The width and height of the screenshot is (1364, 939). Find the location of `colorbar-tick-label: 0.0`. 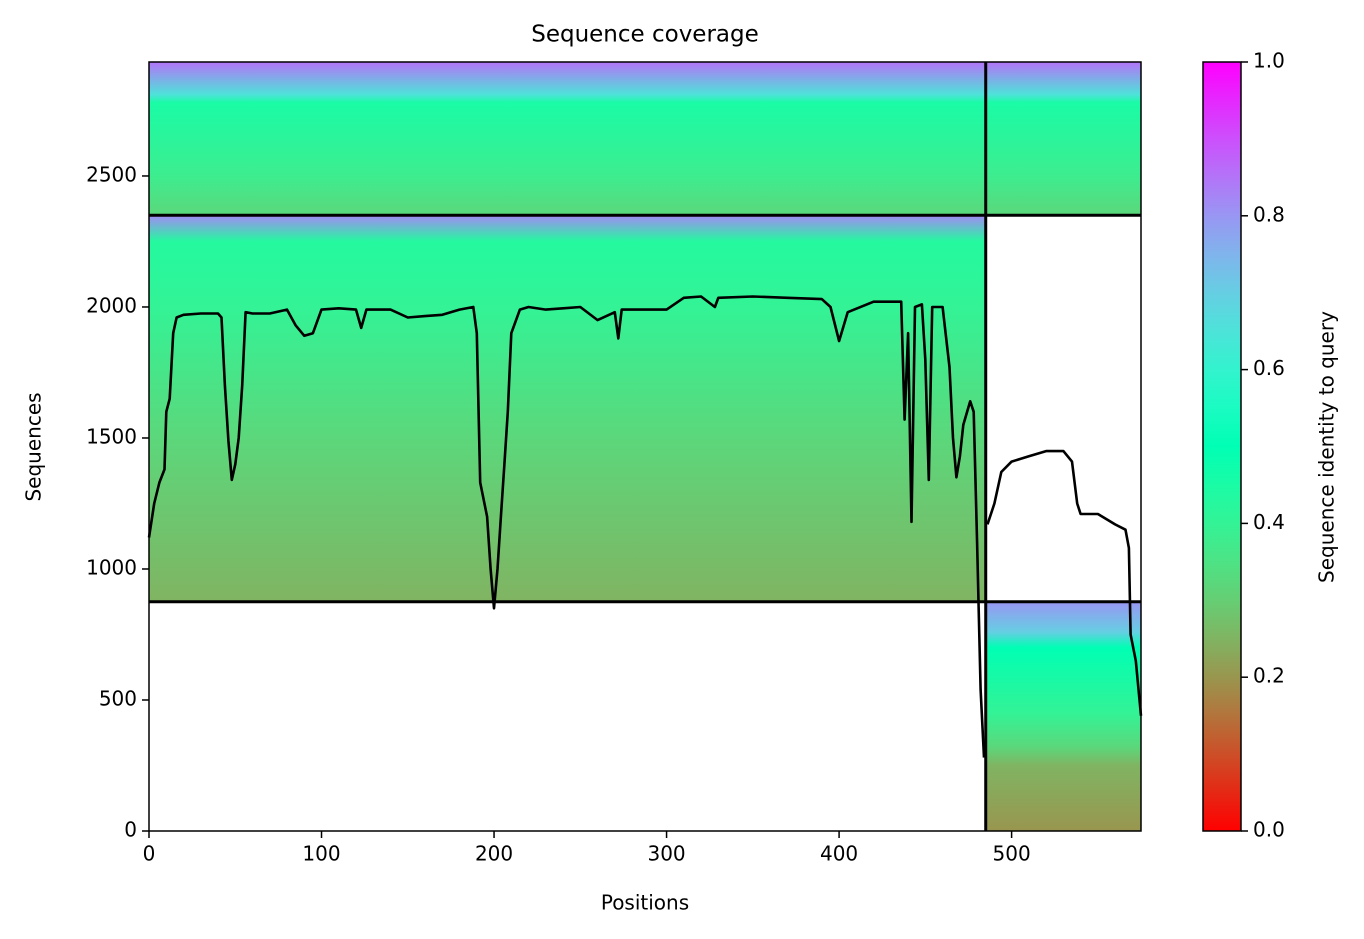

colorbar-tick-label: 0.0 is located at coordinates (1269, 830).